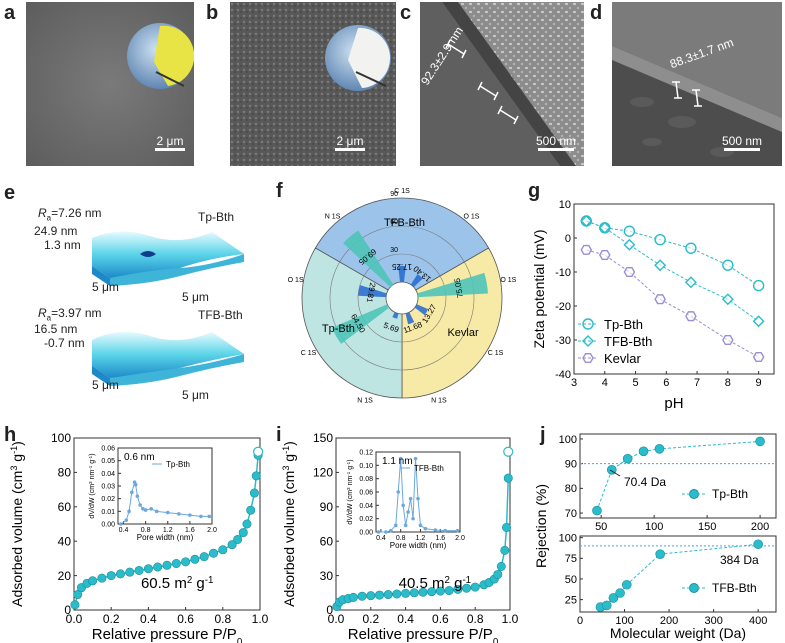  Describe the element at coordinates (645, 482) in the screenshot. I see `rej-Tp-Bth-annotation: 70.4 Da` at that location.